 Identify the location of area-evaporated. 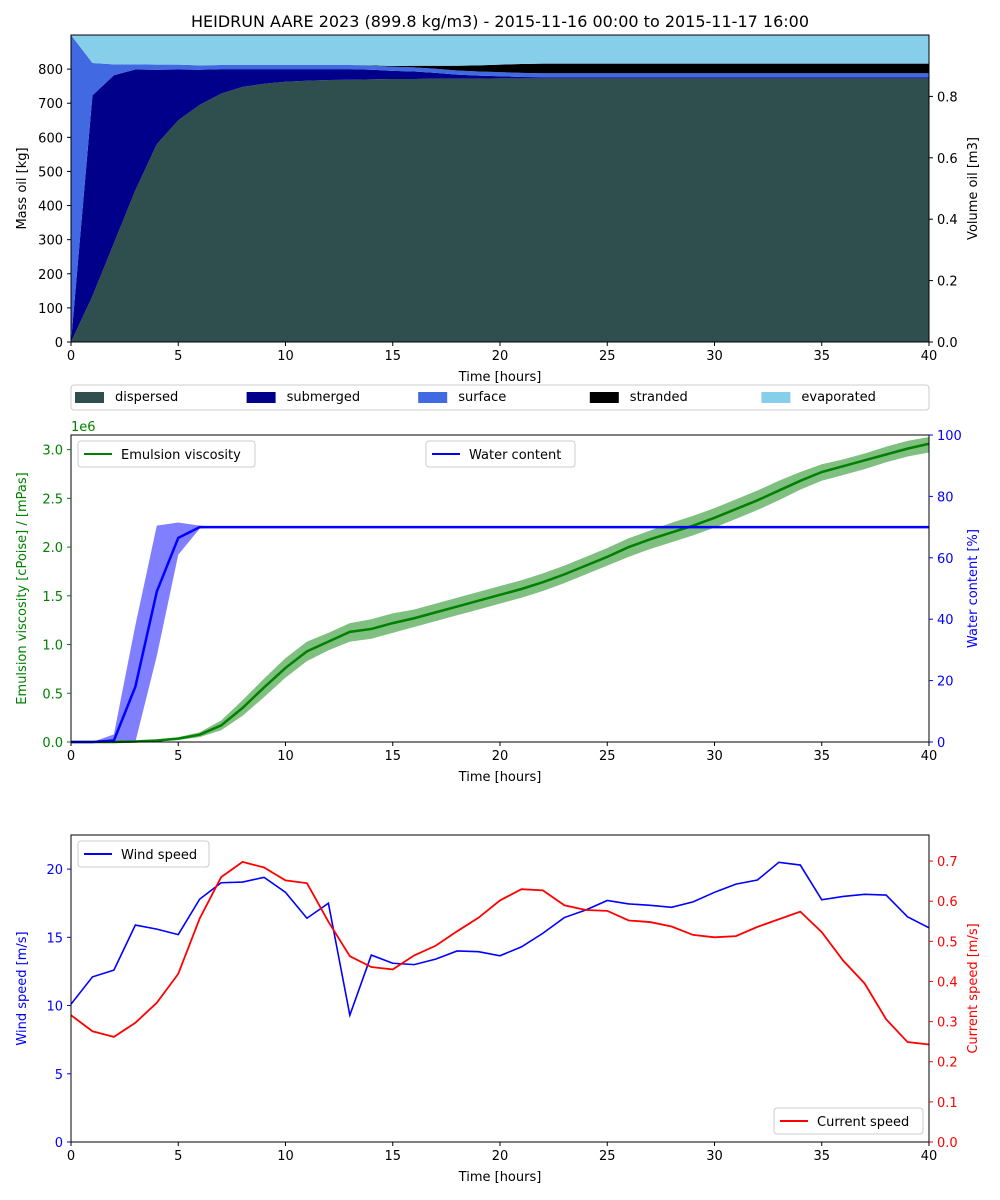
(500, 51).